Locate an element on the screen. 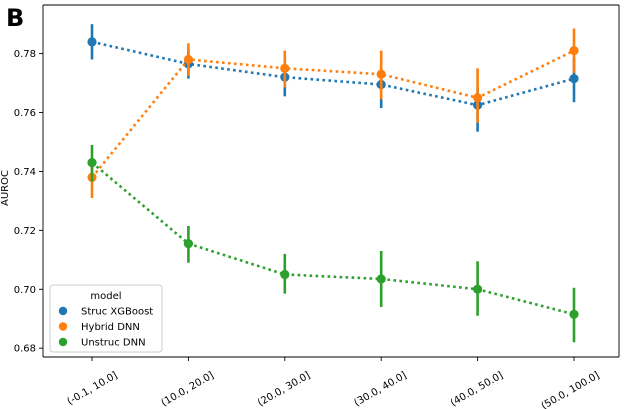  x-tick-label: (30.0, 40.0] is located at coordinates (380, 389).